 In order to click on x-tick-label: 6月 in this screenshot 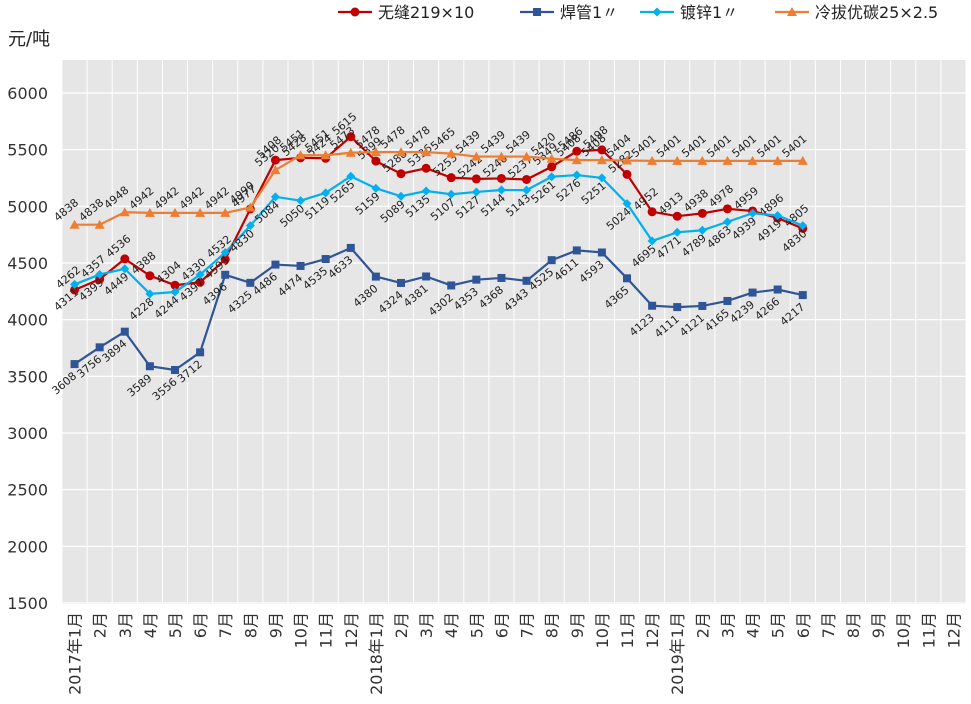, I will do `click(200, 625)`.